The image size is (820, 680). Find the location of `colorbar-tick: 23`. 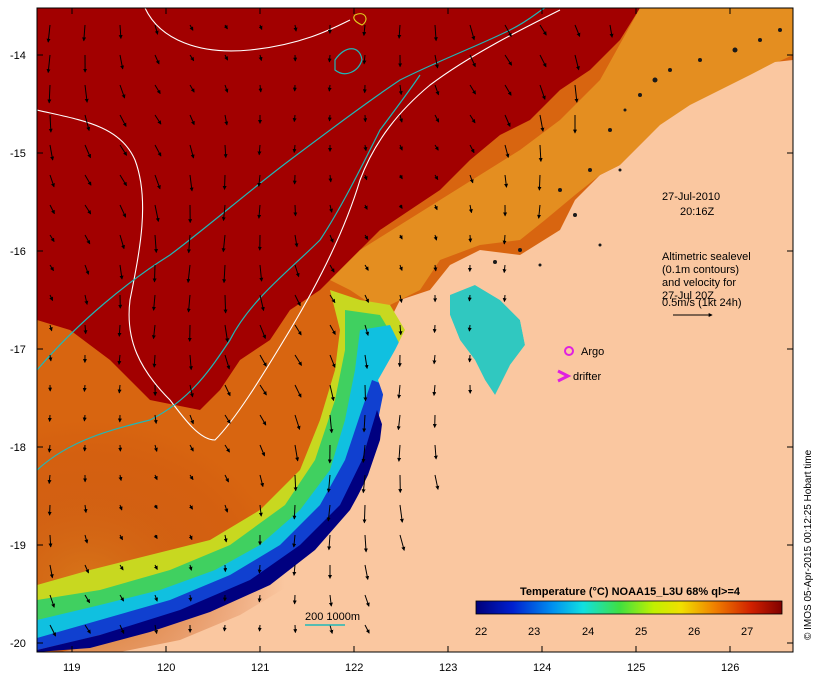

colorbar-tick: 23 is located at coordinates (534, 632).